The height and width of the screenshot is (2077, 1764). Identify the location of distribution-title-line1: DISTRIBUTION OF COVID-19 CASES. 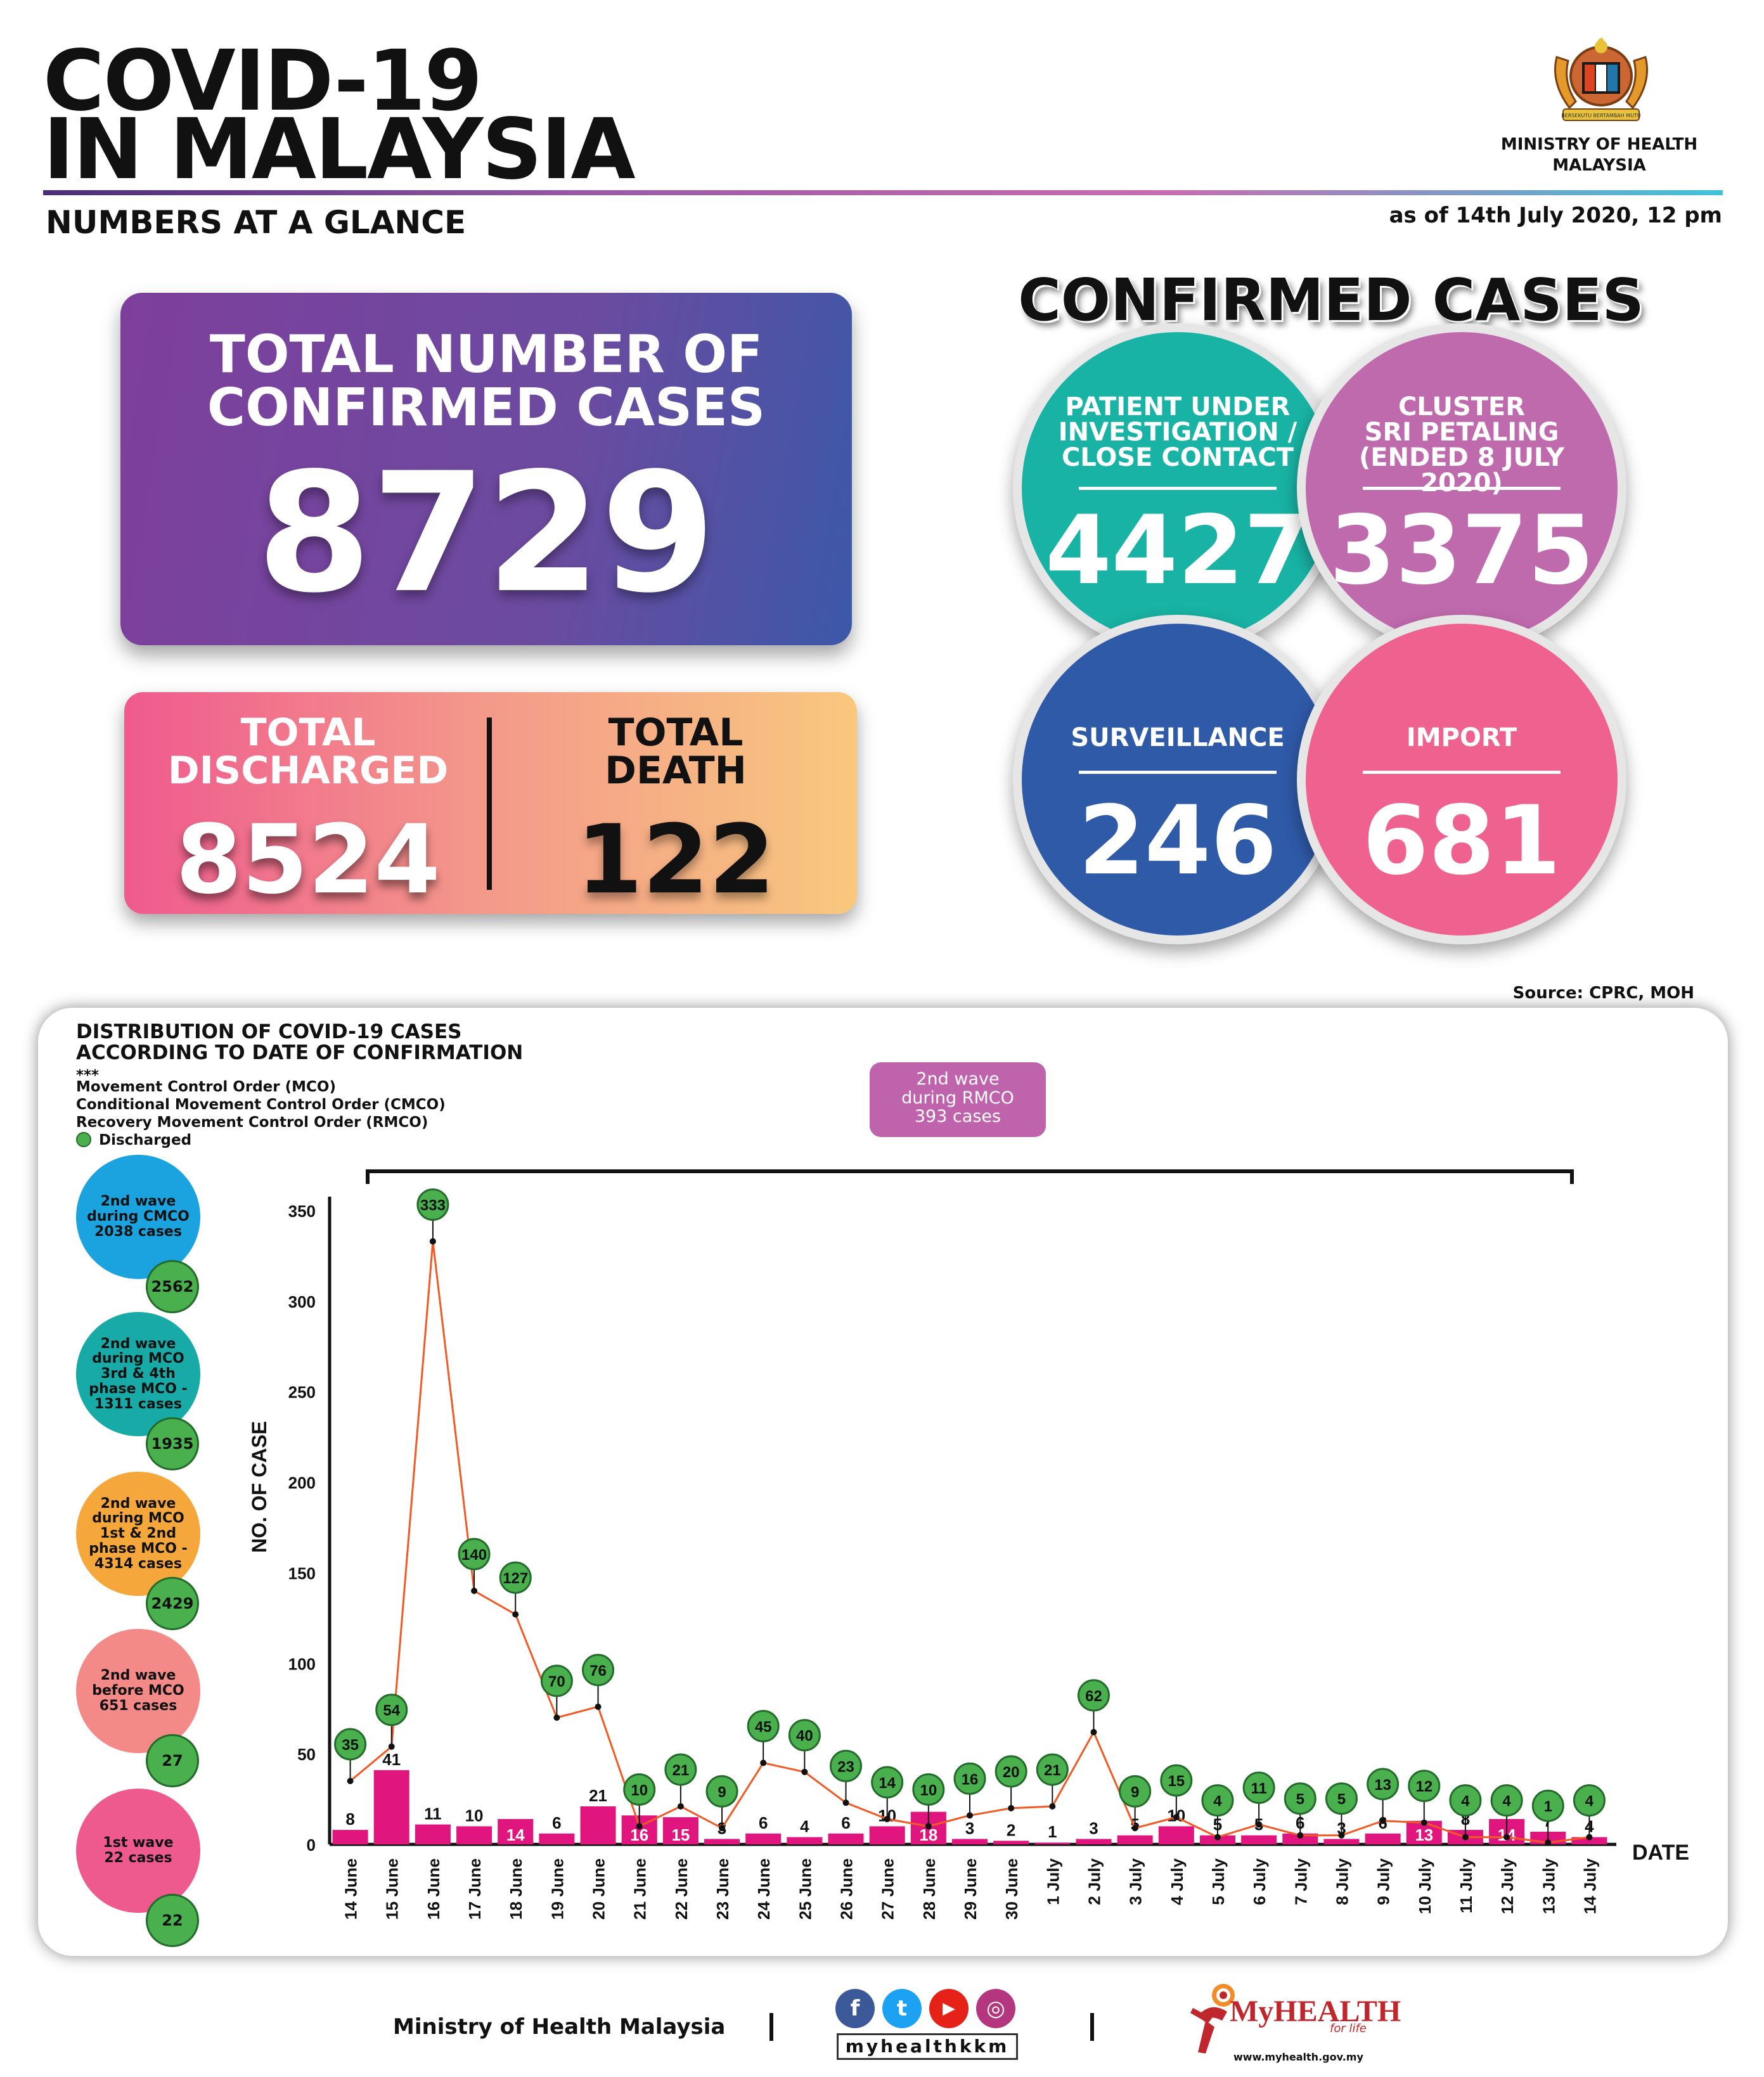
(269, 1031).